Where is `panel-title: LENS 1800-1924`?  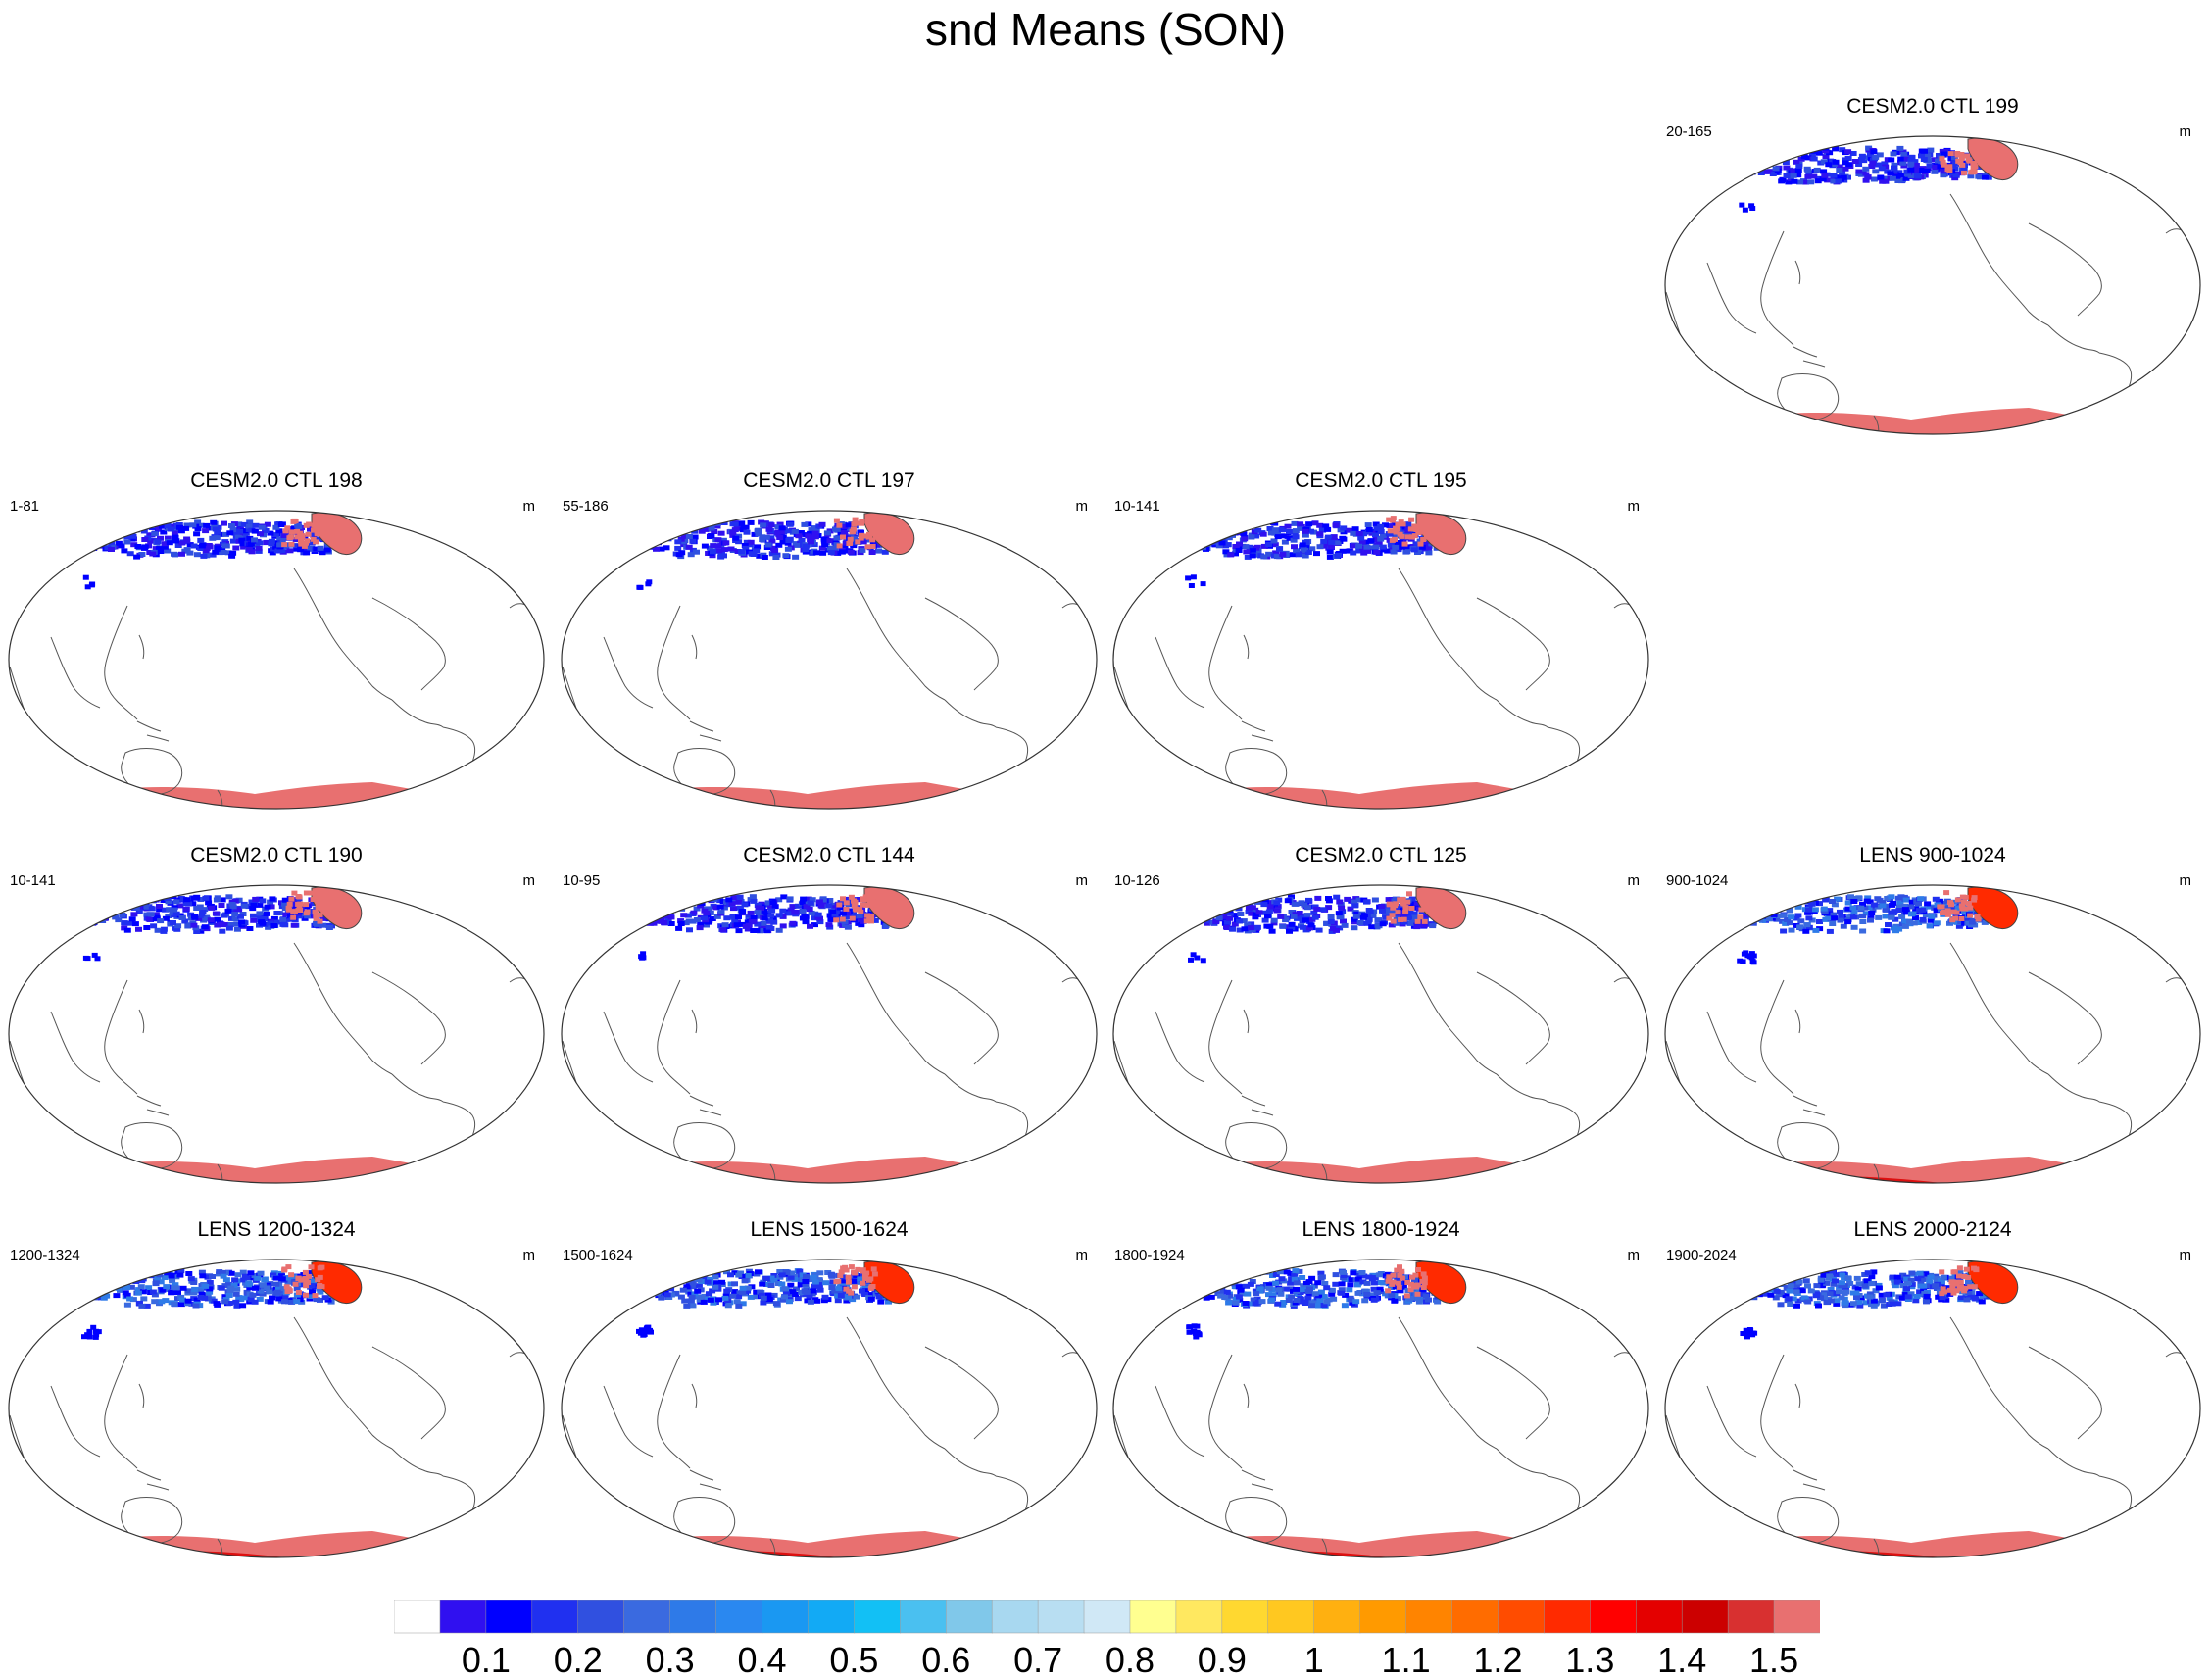 panel-title: LENS 1800-1924 is located at coordinates (1381, 1229).